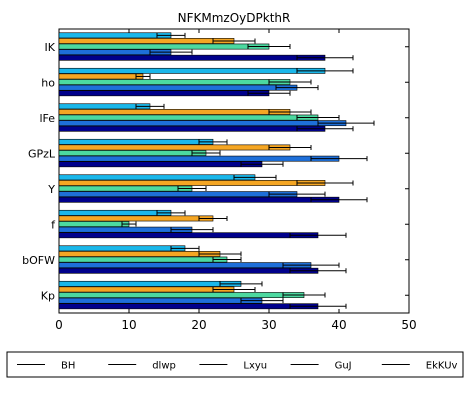  Describe the element at coordinates (408, 325) in the screenshot. I see `x-tick-label-50: 50` at that location.